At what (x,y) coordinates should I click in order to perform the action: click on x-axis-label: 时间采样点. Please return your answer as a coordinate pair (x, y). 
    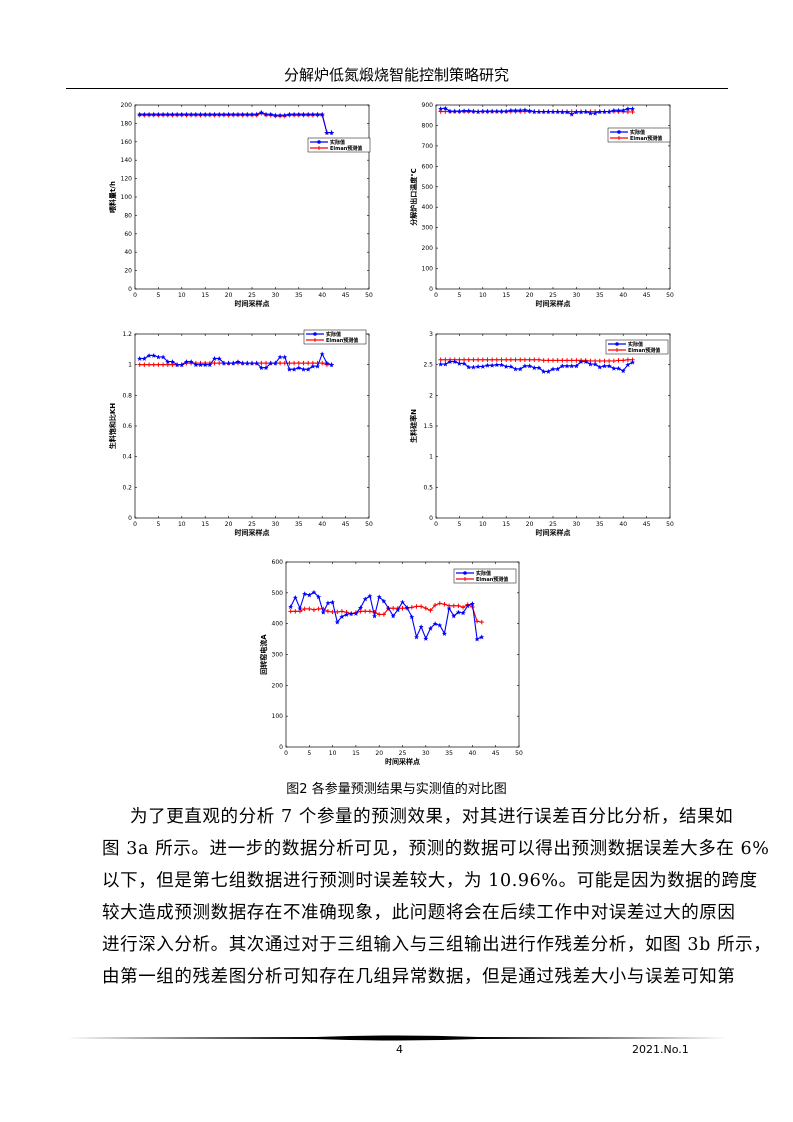
    Looking at the image, I should click on (252, 303).